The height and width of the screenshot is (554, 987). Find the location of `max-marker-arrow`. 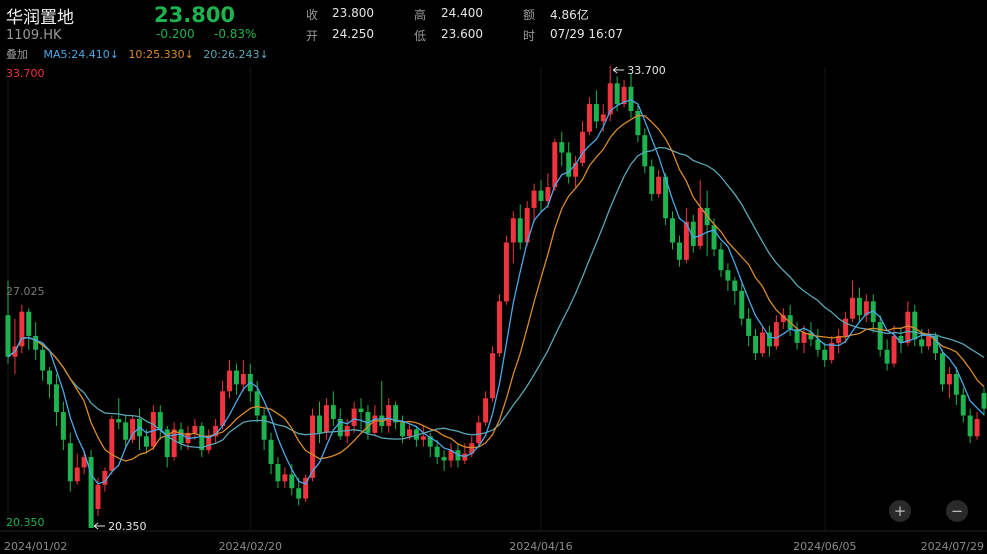

max-marker-arrow is located at coordinates (615, 70).